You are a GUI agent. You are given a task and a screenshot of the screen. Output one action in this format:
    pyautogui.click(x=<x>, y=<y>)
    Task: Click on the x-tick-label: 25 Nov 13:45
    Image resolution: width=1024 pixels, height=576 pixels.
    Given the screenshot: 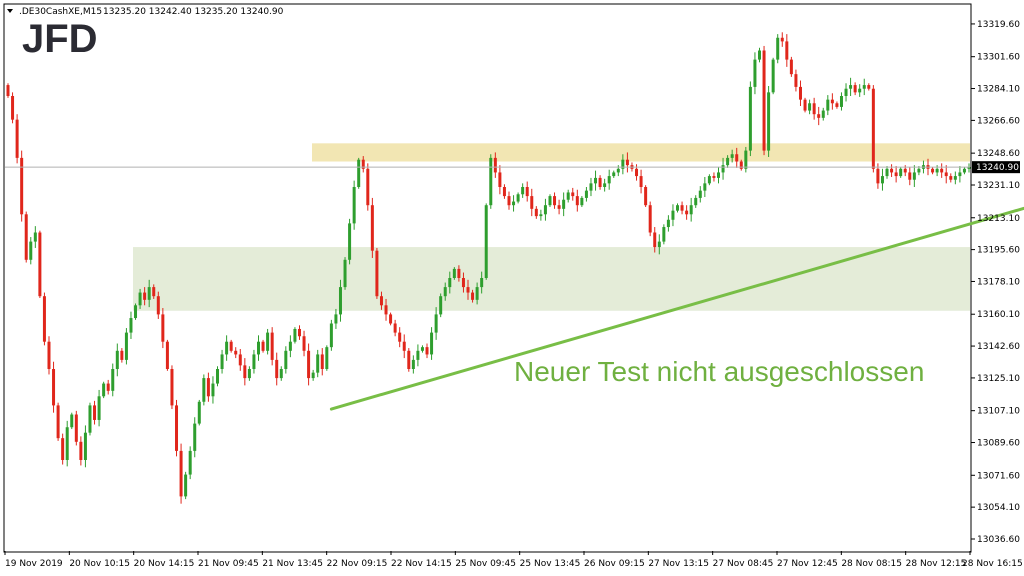 What is the action you would take?
    pyautogui.click(x=550, y=564)
    